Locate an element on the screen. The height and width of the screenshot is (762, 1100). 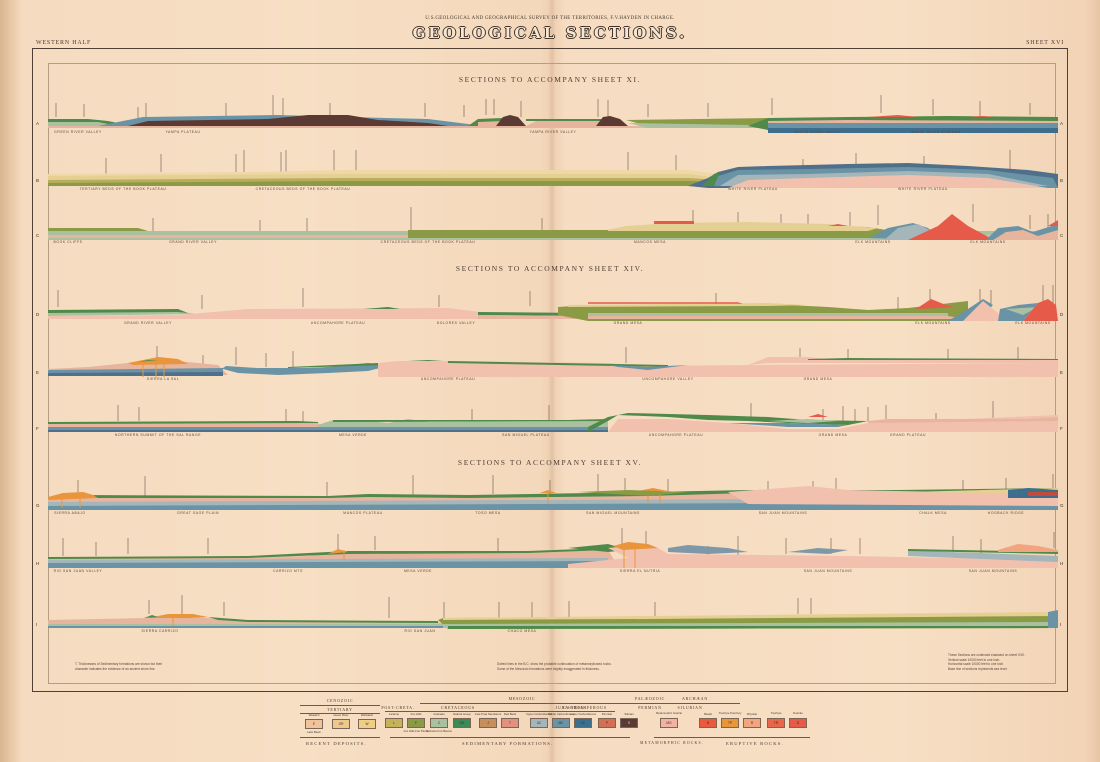
legend-sub-tertiary: TERTIARY is located at coordinates (340, 709).